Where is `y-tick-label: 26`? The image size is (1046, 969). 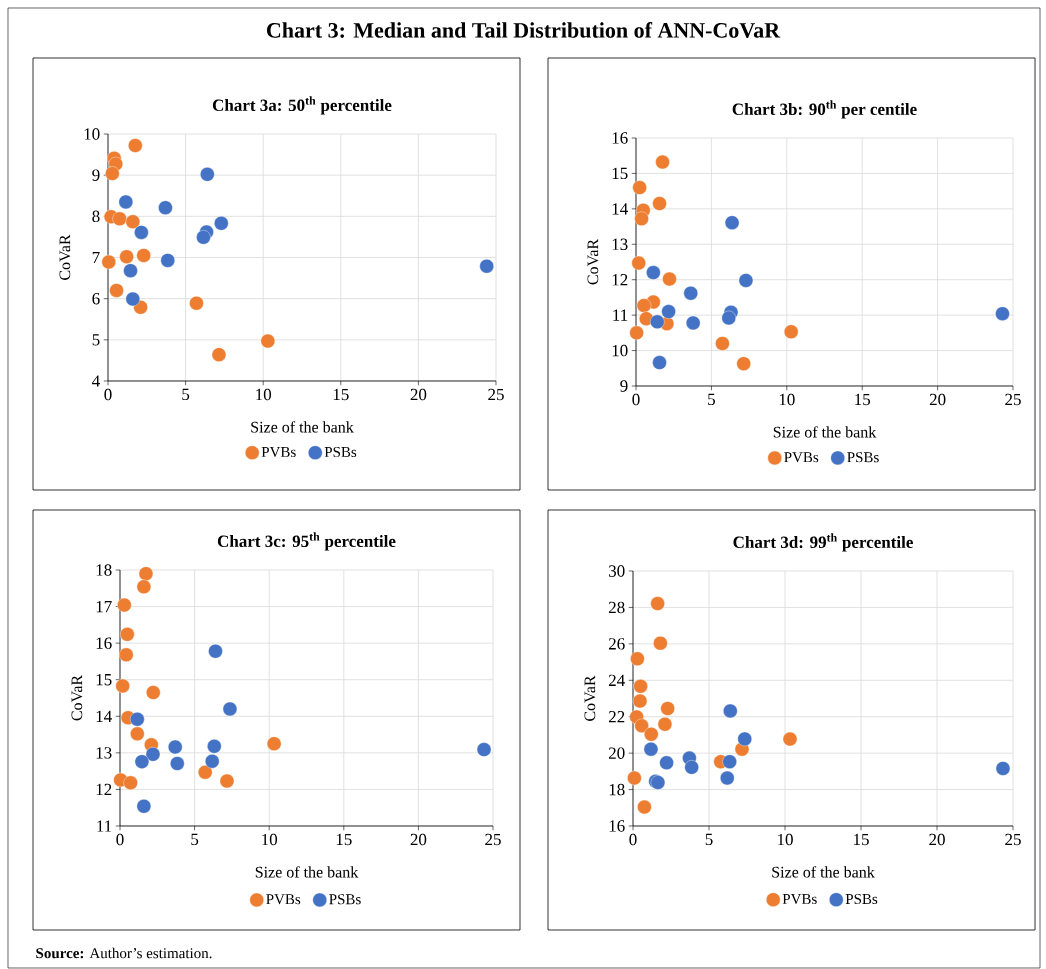 y-tick-label: 26 is located at coordinates (616, 644).